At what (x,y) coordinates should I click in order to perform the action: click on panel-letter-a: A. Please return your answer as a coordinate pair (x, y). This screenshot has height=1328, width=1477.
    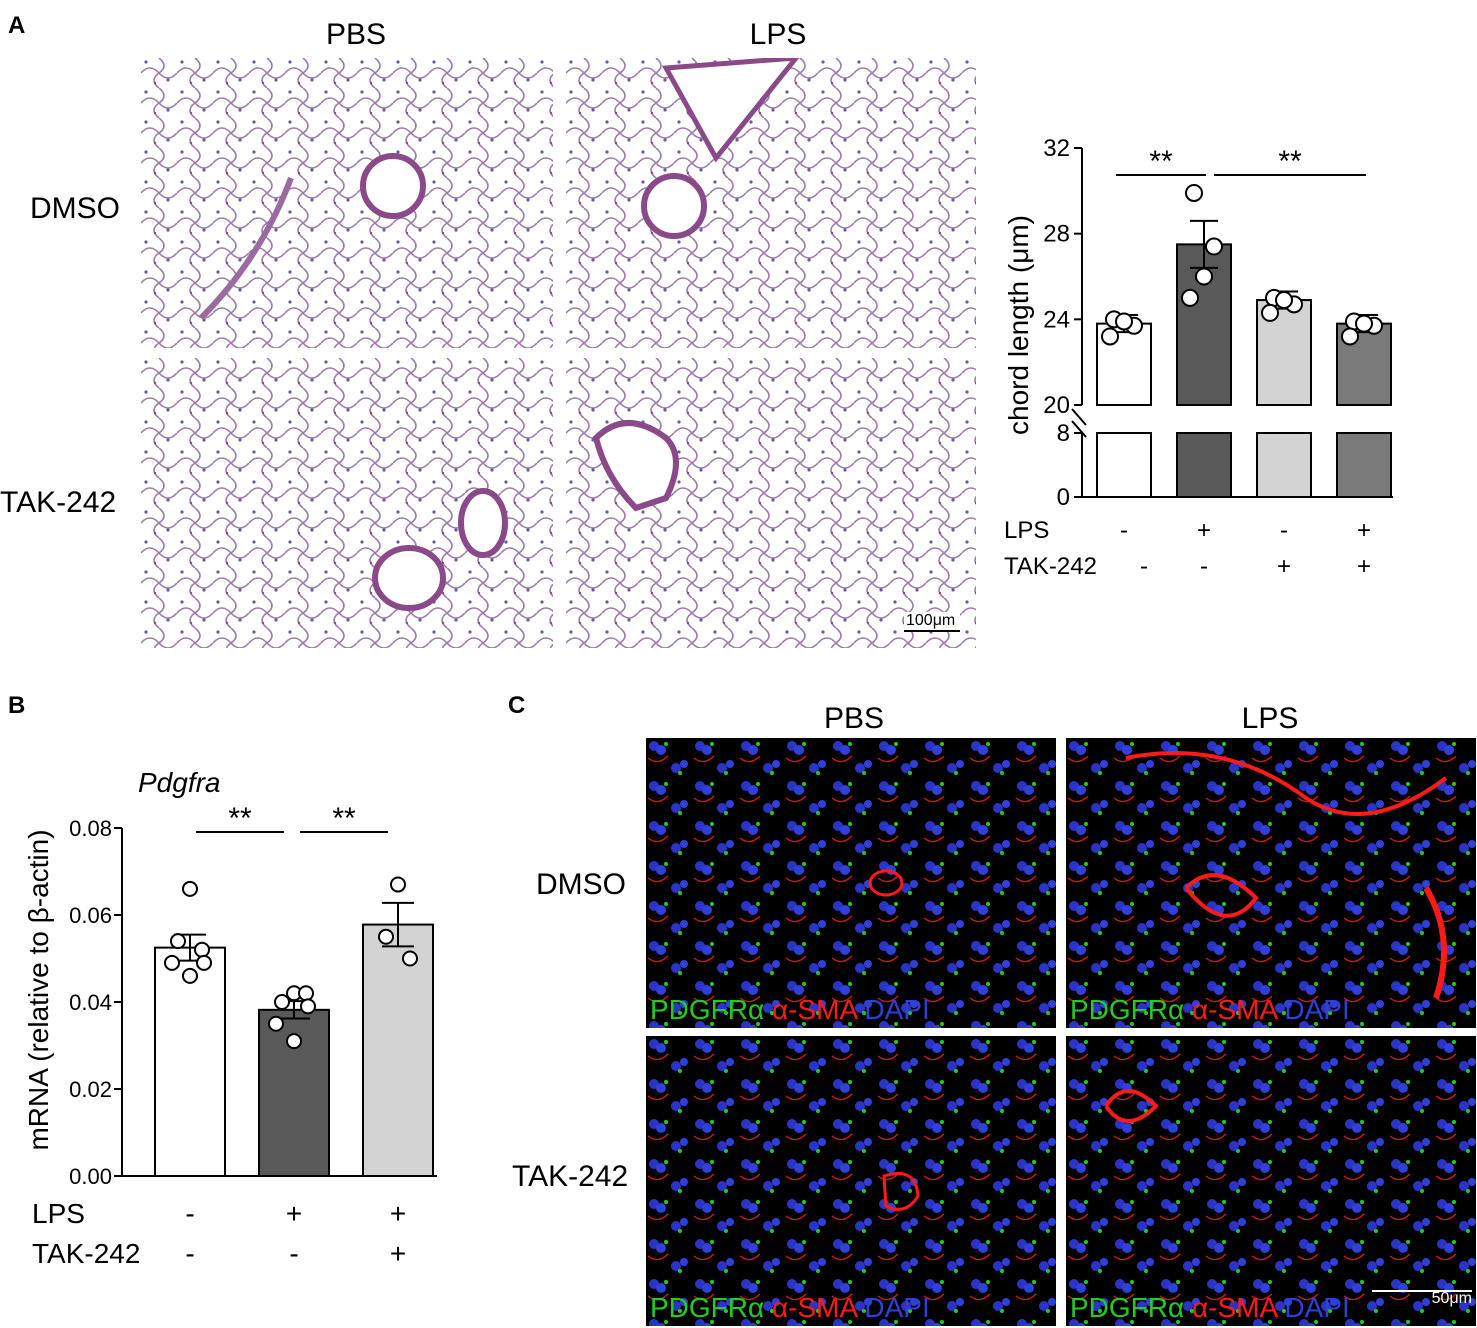
    Looking at the image, I should click on (17, 25).